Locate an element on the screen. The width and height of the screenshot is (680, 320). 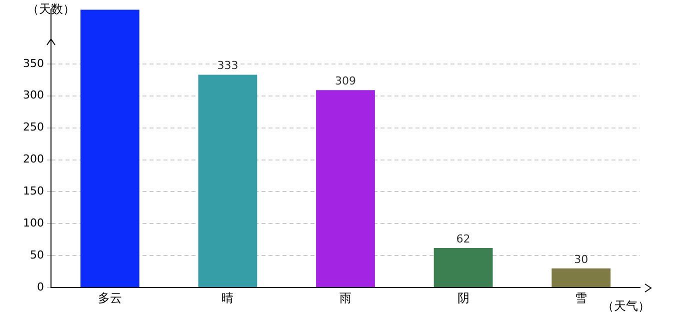
x-tick-label: 多云 is located at coordinates (110, 297).